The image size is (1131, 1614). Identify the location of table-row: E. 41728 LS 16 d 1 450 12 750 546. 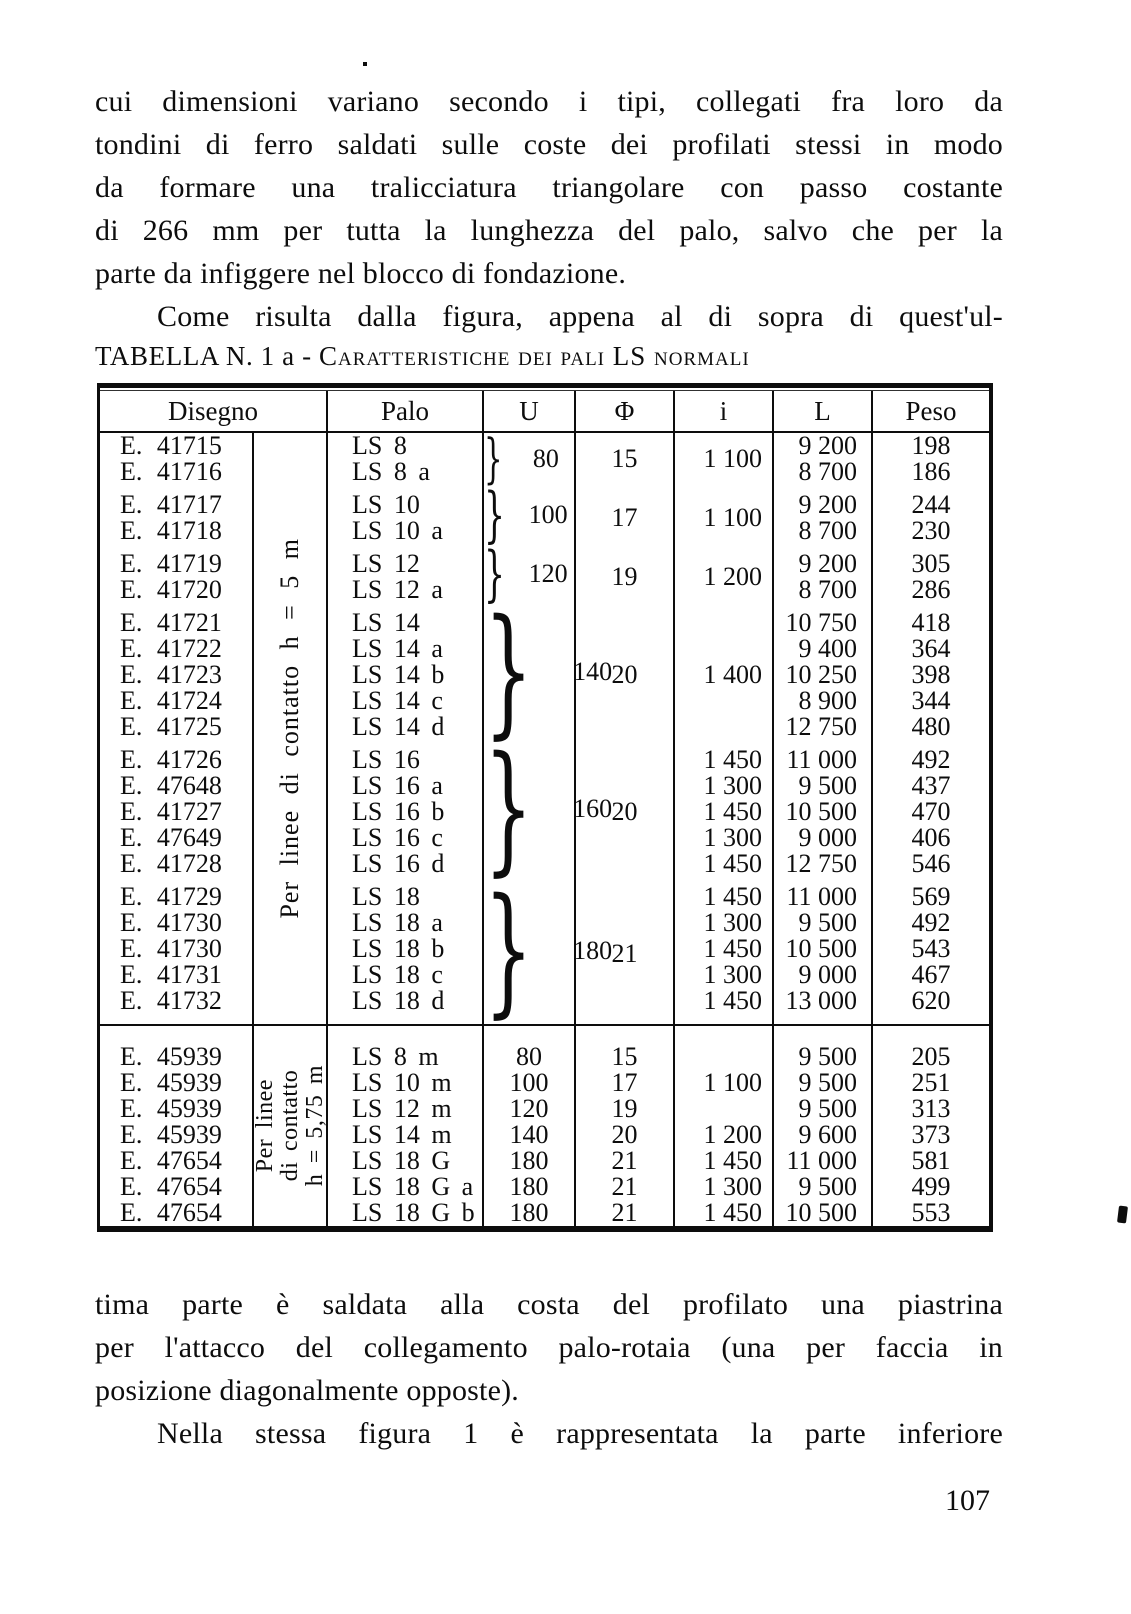
(544, 864).